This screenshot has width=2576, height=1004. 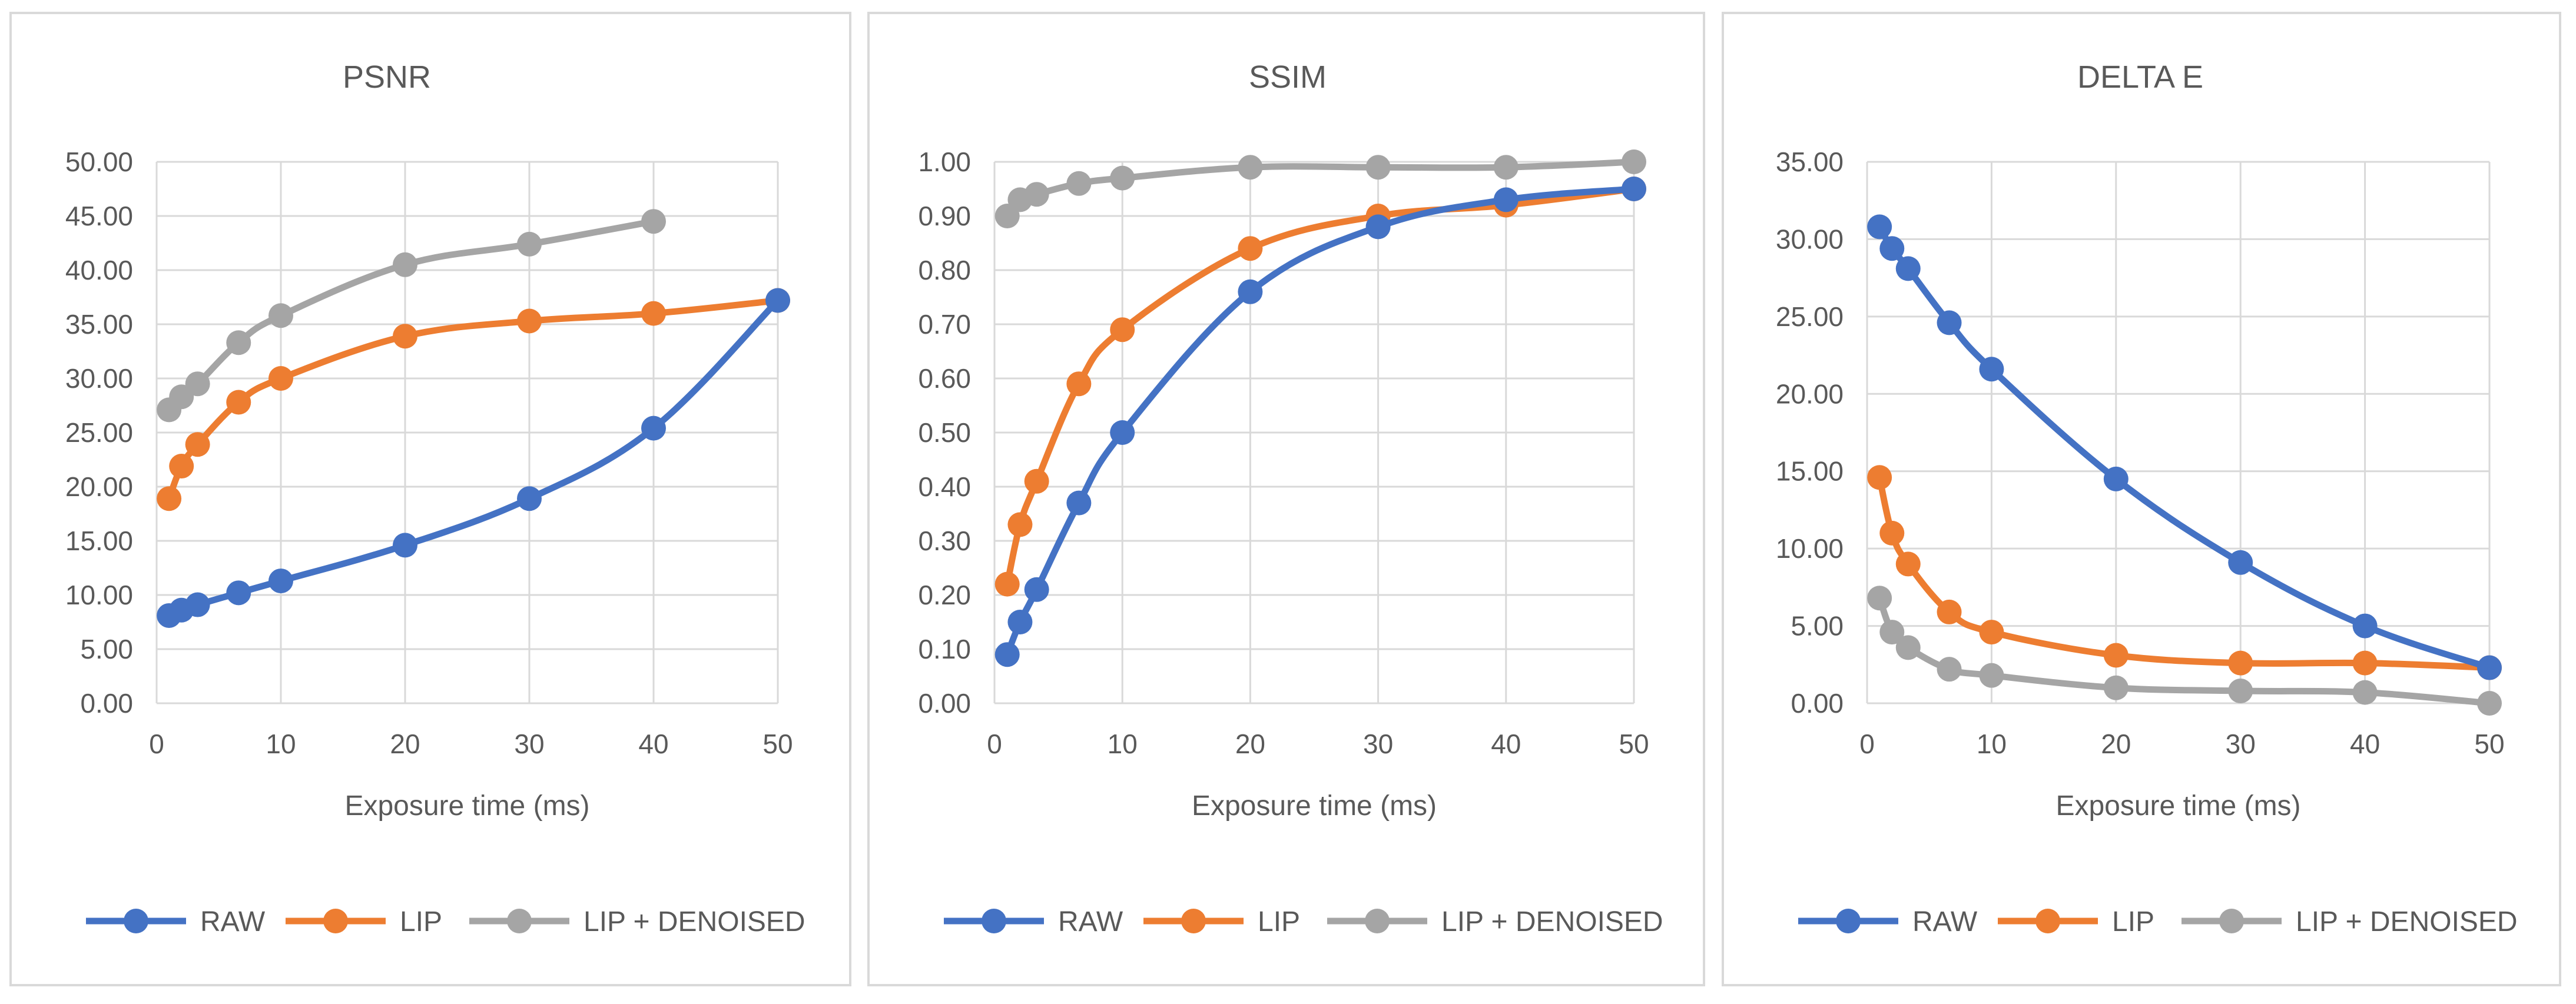 I want to click on ssim-y-tick-label: 0.50, so click(x=945, y=433).